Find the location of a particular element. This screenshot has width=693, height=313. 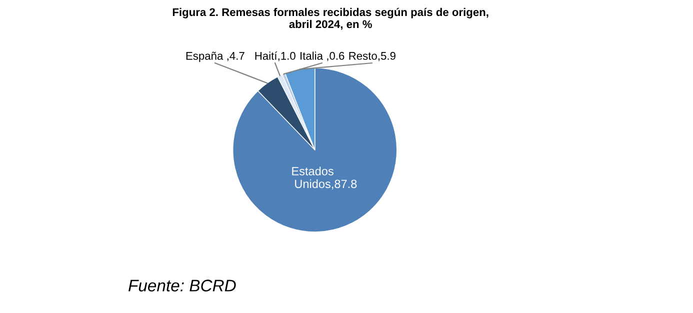

data-label: ,4.7 is located at coordinates (235, 57).